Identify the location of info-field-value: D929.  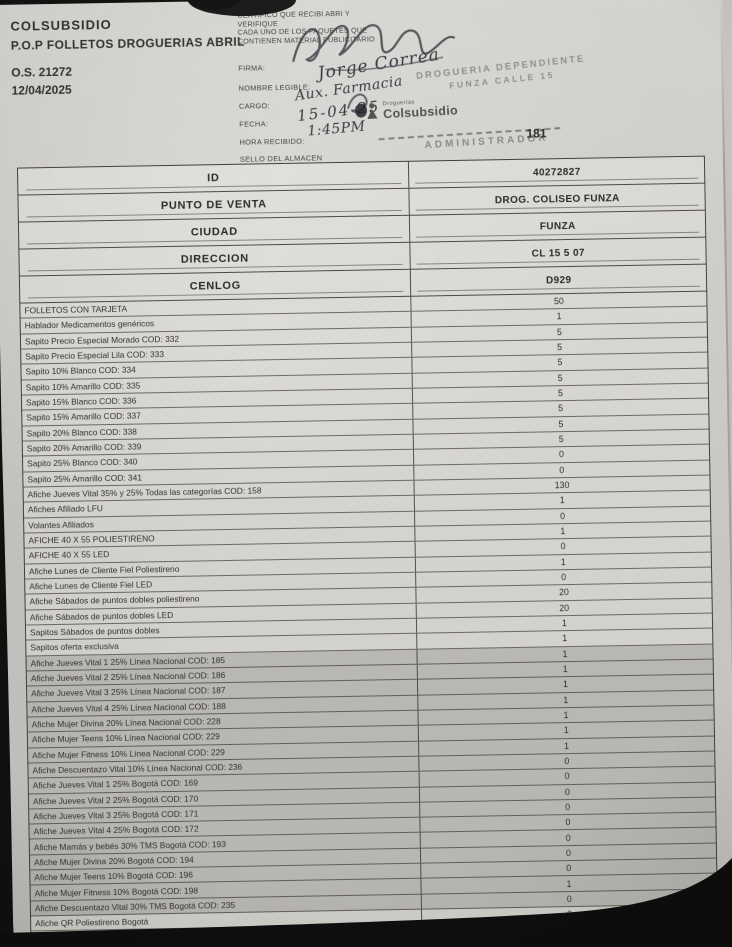
(558, 280).